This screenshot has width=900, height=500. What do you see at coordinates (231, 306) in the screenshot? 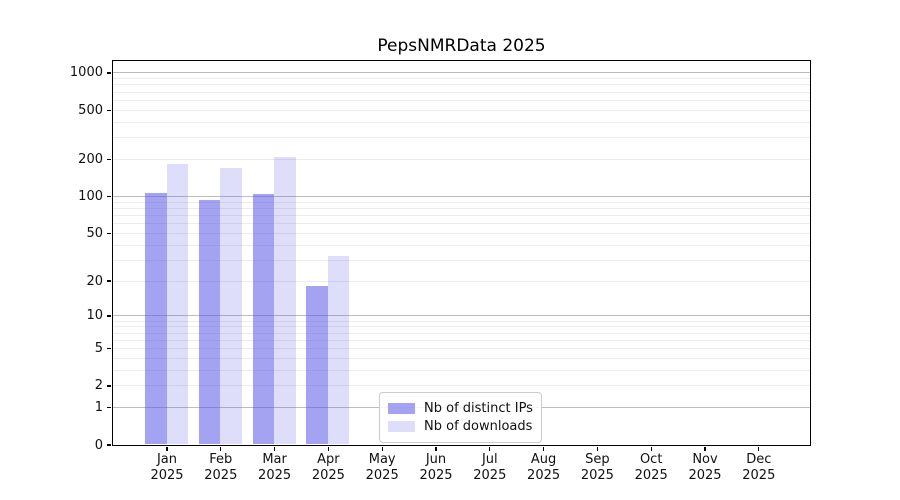
I see `bar-nb-of-downloads-feb` at bounding box center [231, 306].